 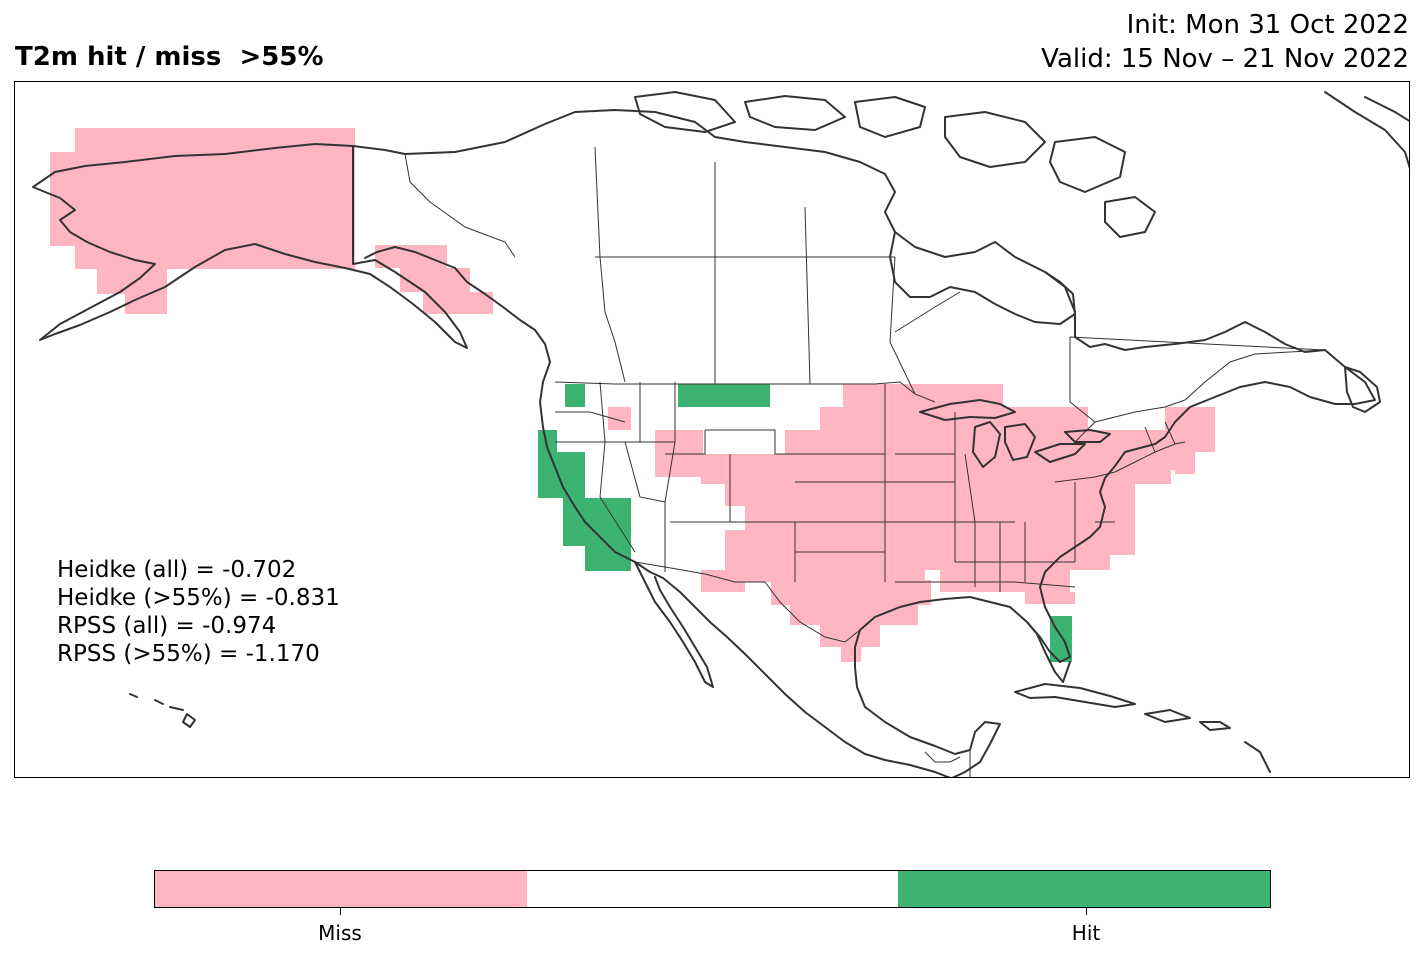 What do you see at coordinates (1084, 889) in the screenshot?
I see `colorbar-hit` at bounding box center [1084, 889].